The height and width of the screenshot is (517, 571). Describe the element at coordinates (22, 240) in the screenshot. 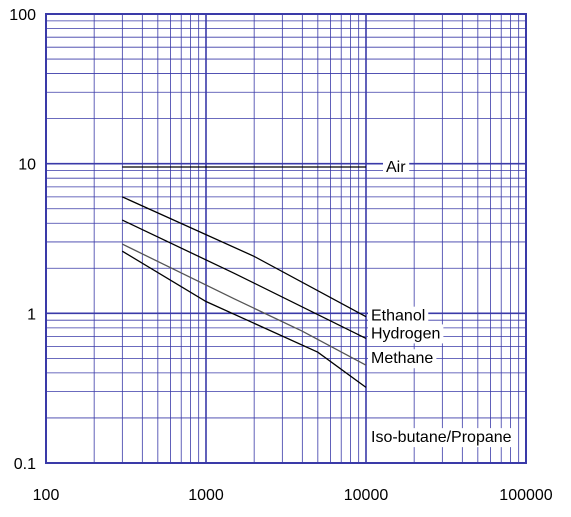

I see `y-axis: 100 10 1 0.1` at that location.